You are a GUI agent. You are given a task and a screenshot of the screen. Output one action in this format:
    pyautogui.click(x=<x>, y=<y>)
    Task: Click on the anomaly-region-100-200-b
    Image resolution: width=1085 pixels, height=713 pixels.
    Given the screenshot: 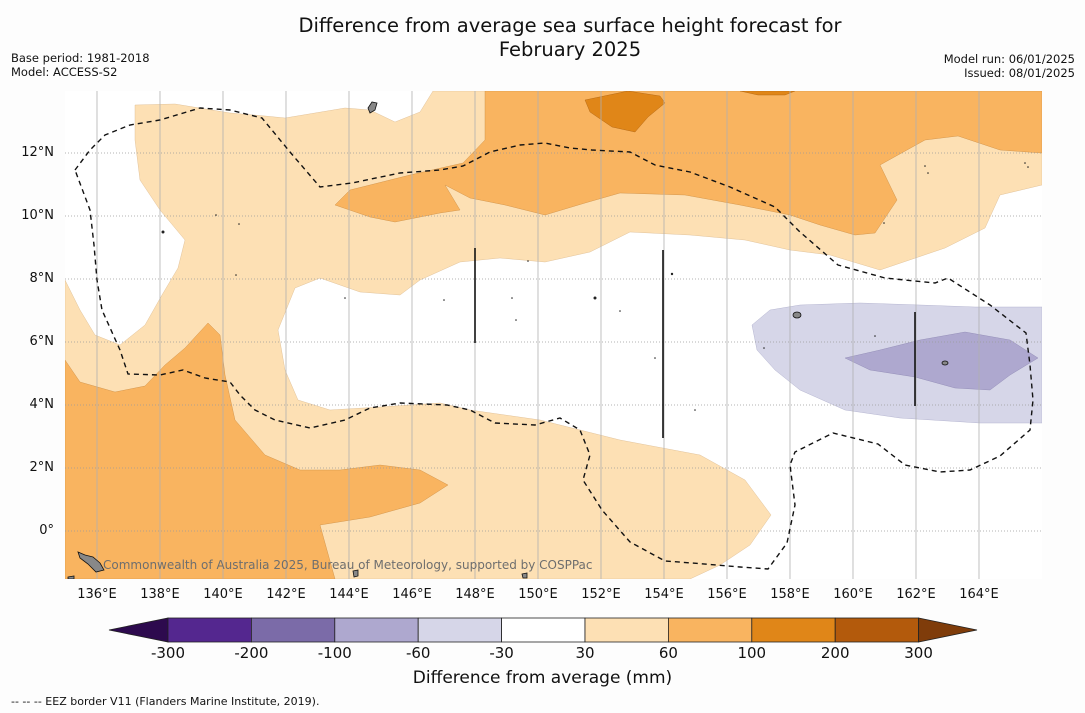 What is the action you would take?
    pyautogui.click(x=767, y=93)
    